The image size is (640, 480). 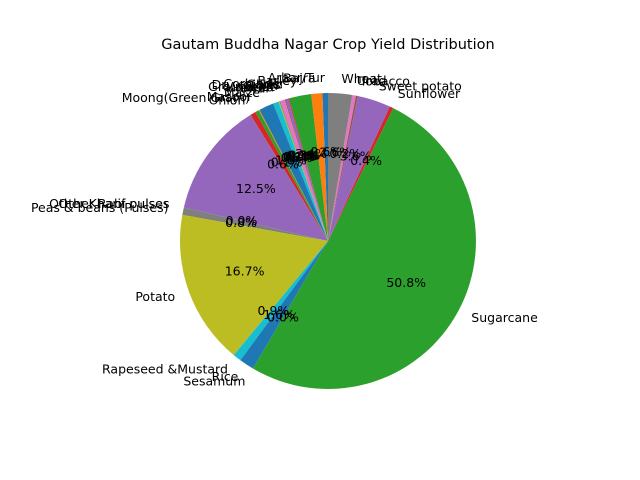 I want to click on slice-label: Dry chillies, so click(x=246, y=84).